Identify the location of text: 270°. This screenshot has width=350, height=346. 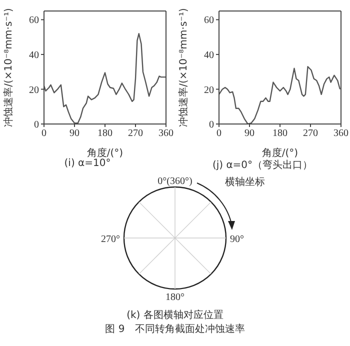
(110, 239).